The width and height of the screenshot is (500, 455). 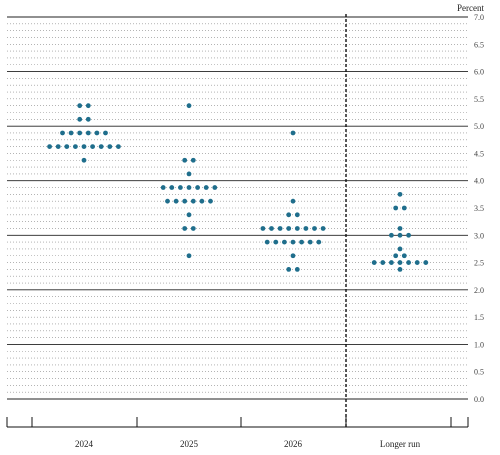 What do you see at coordinates (479, 290) in the screenshot?
I see `y-tick-label: 2.0` at bounding box center [479, 290].